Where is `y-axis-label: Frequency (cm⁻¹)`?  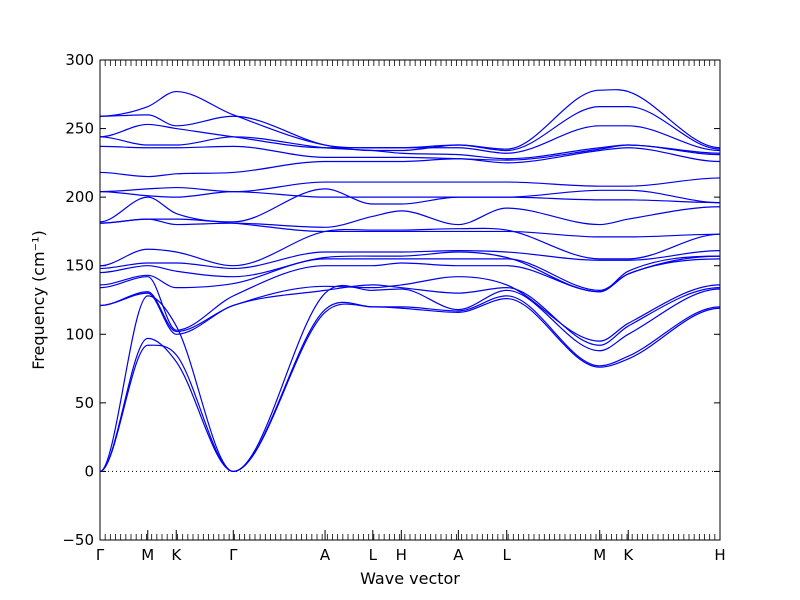 y-axis-label: Frequency (cm⁻¹) is located at coordinates (38, 299).